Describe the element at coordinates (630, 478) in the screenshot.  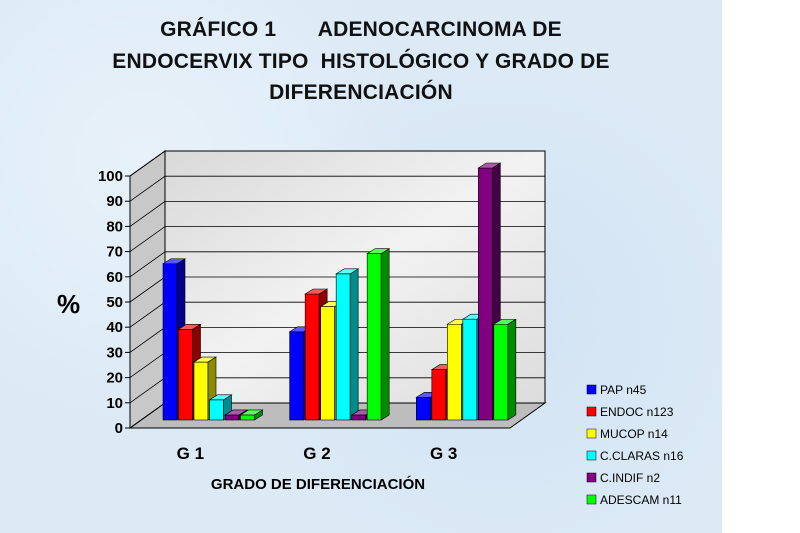
I see `legend-entry: C.INDIF n2` at that location.